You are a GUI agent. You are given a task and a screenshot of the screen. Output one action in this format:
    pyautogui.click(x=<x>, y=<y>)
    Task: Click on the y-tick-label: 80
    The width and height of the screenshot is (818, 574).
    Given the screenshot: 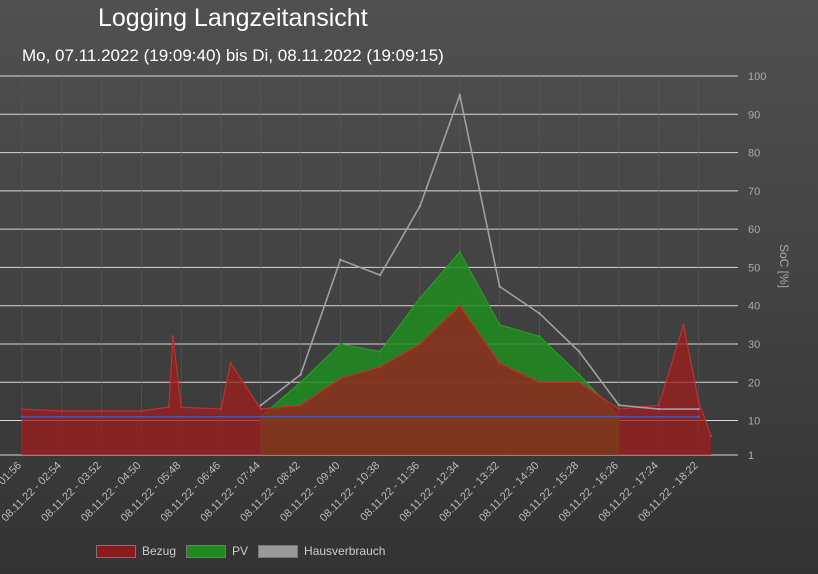 What is the action you would take?
    pyautogui.click(x=754, y=154)
    